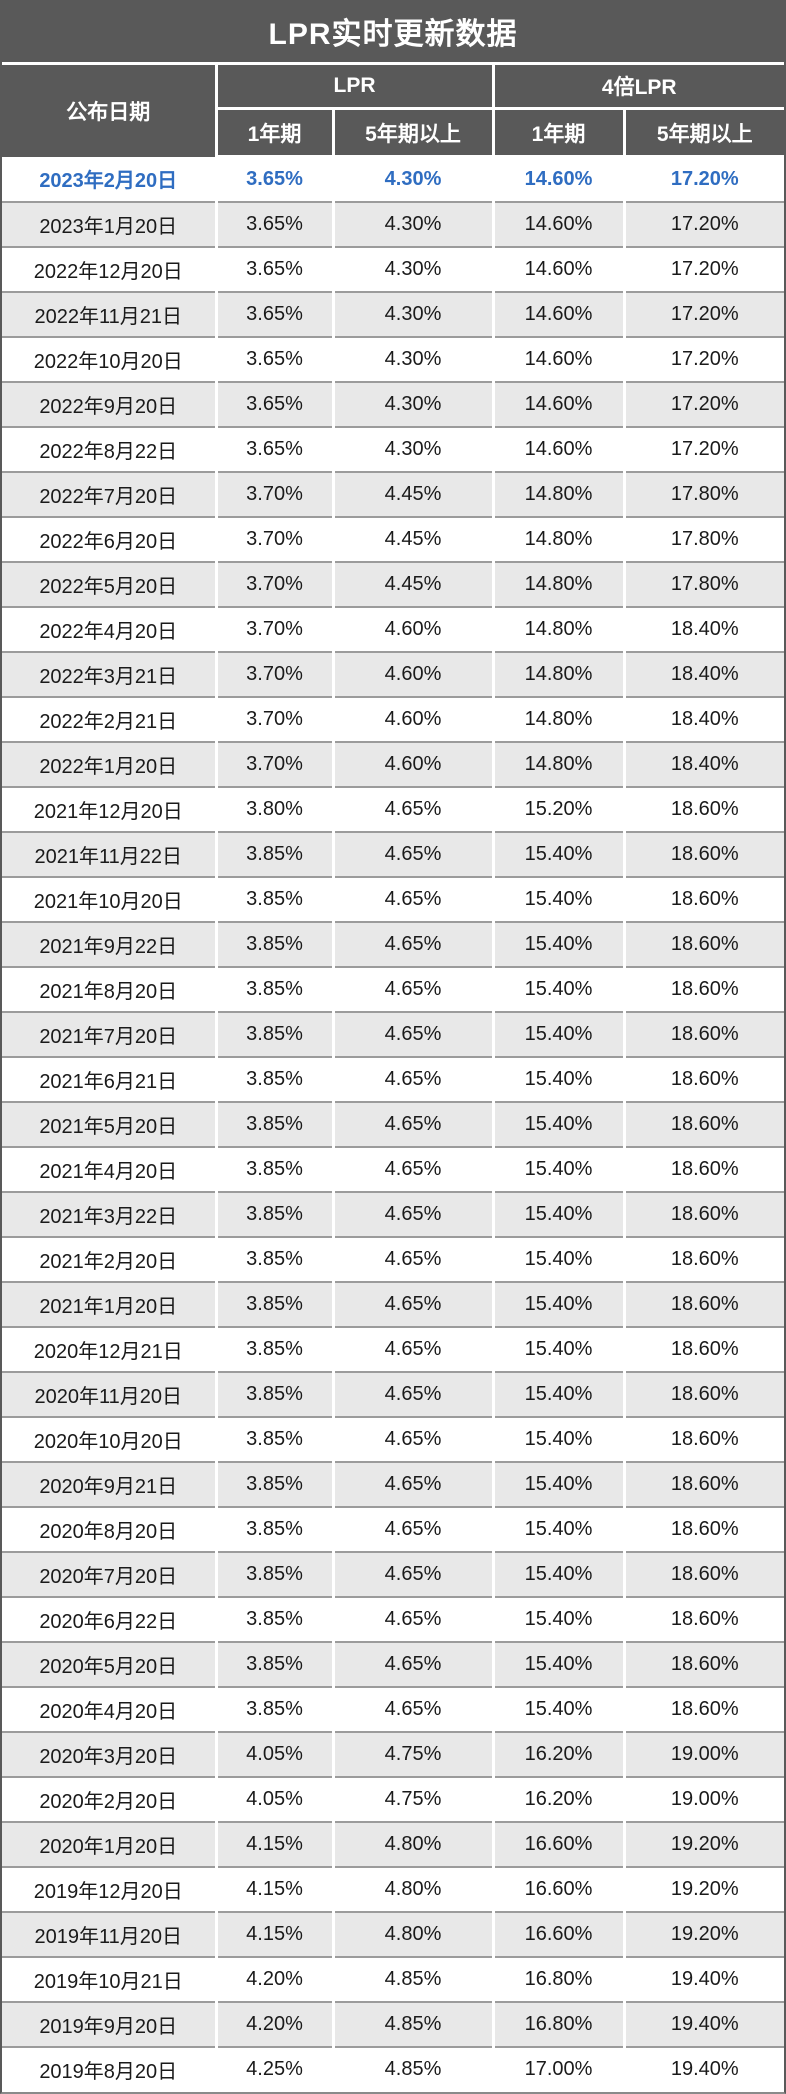 The width and height of the screenshot is (786, 2094). I want to click on date-cell: 2022年9月20日, so click(109, 404).